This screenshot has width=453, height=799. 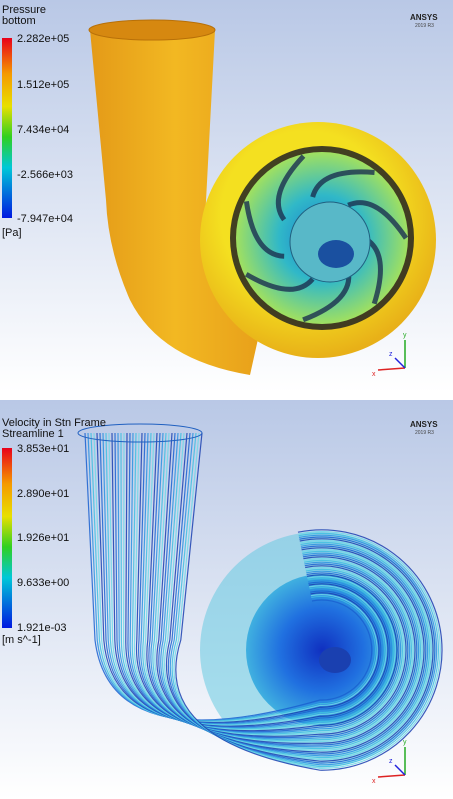 I want to click on legend-label: 7.434e+04, so click(x=43, y=130).